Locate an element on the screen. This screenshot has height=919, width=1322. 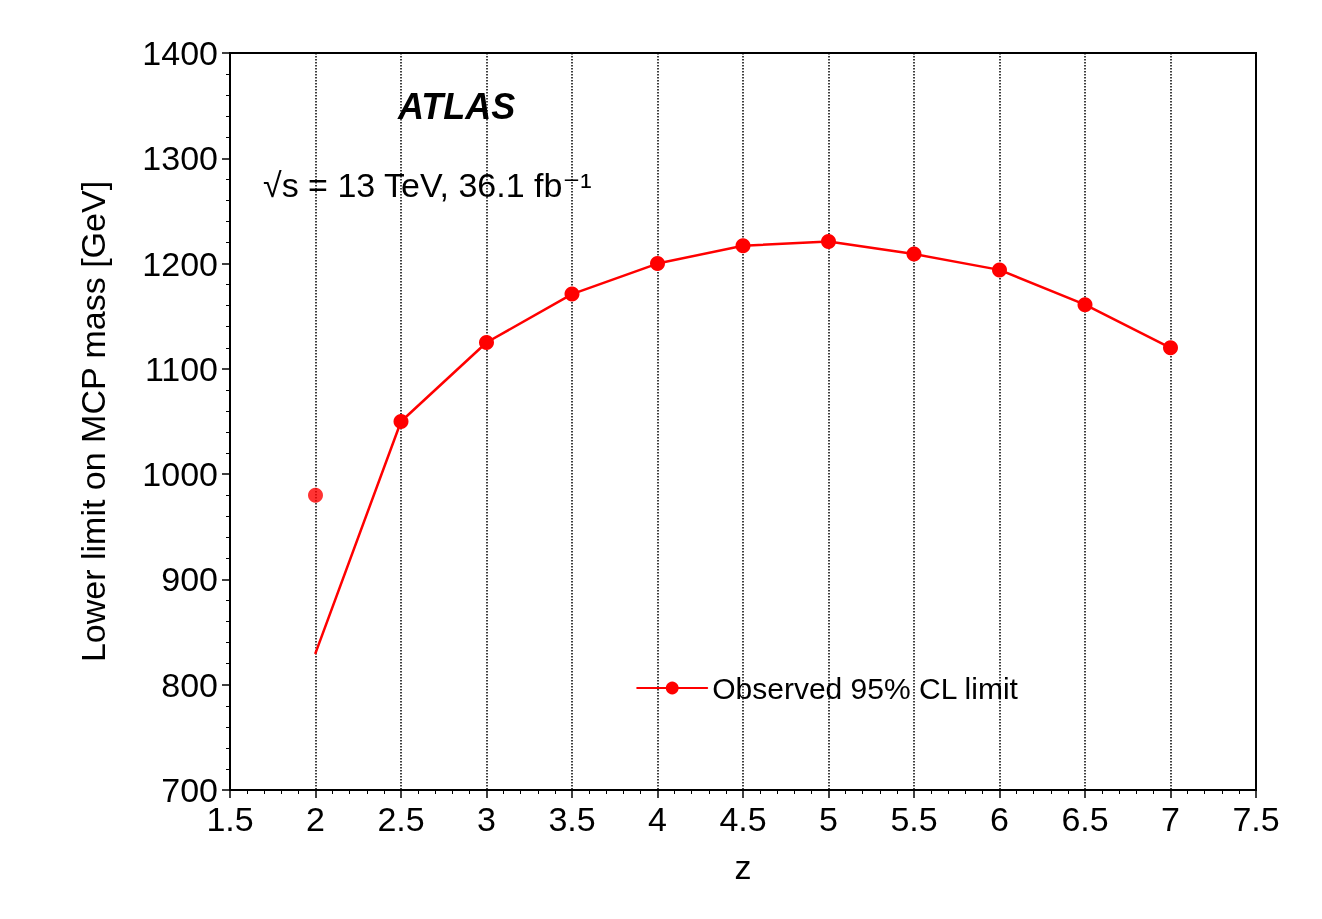
y-tick-label: 1400 is located at coordinates (180, 53).